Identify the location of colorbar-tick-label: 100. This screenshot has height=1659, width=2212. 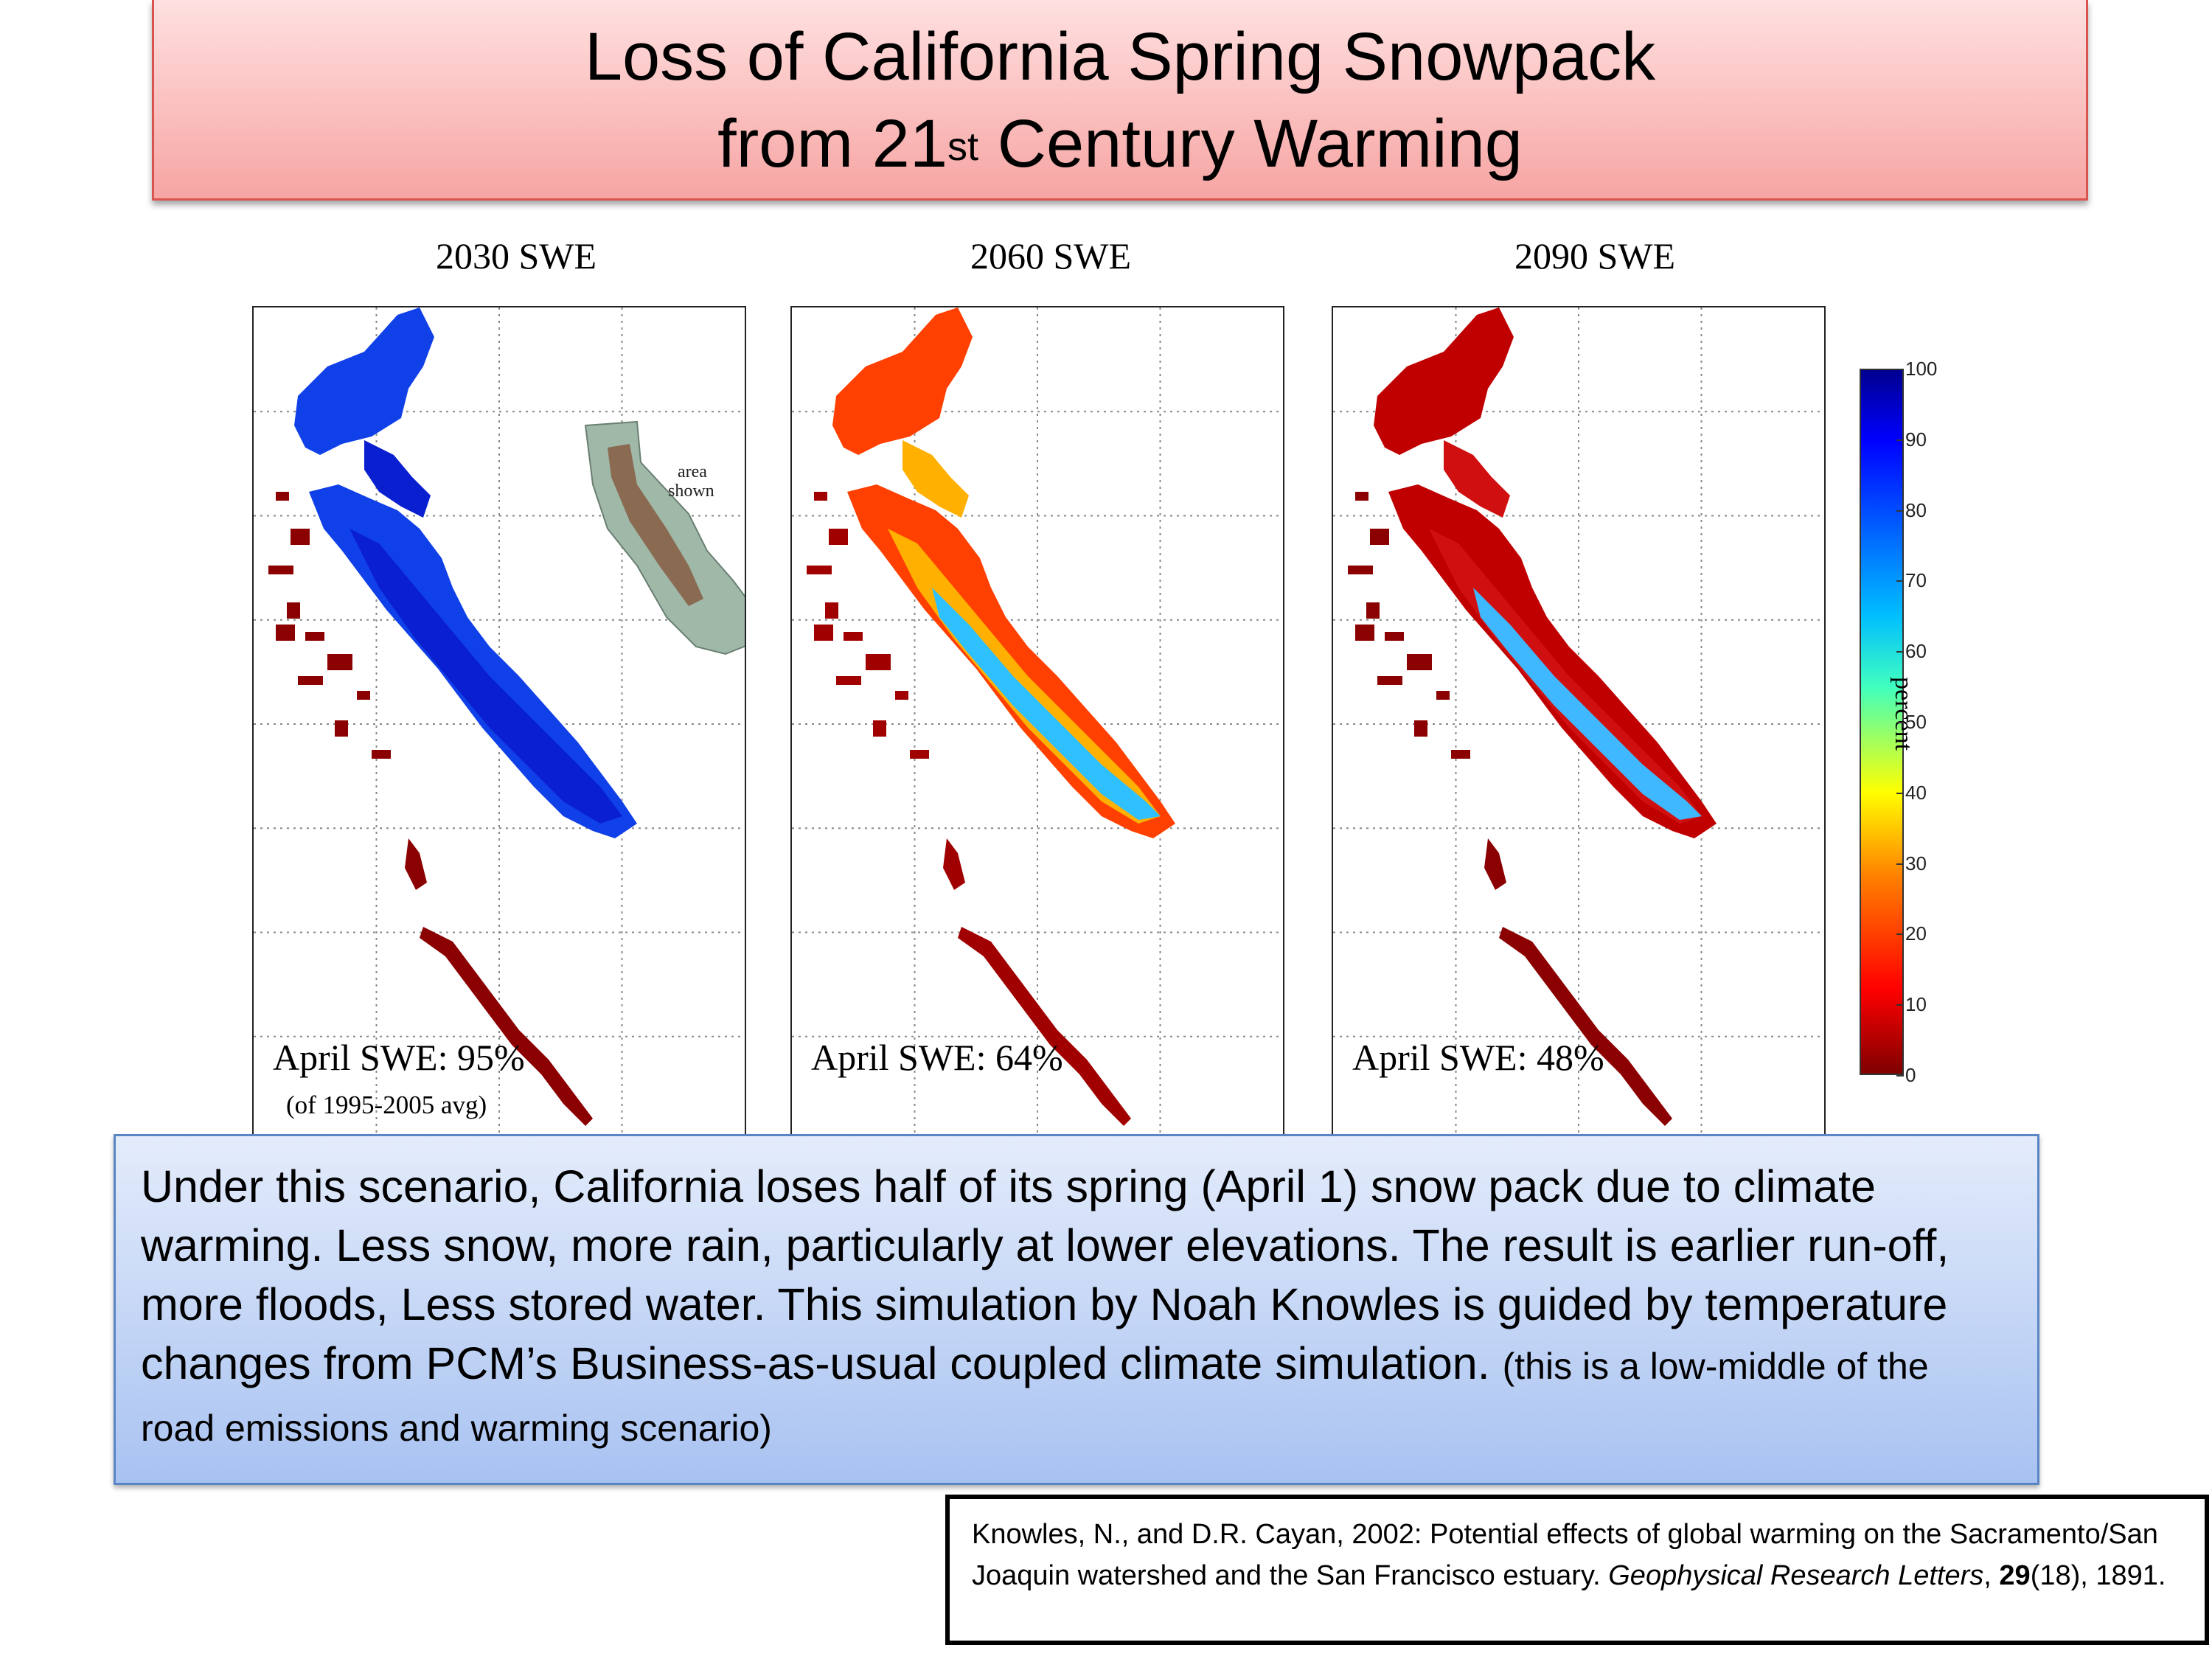
(1921, 369).